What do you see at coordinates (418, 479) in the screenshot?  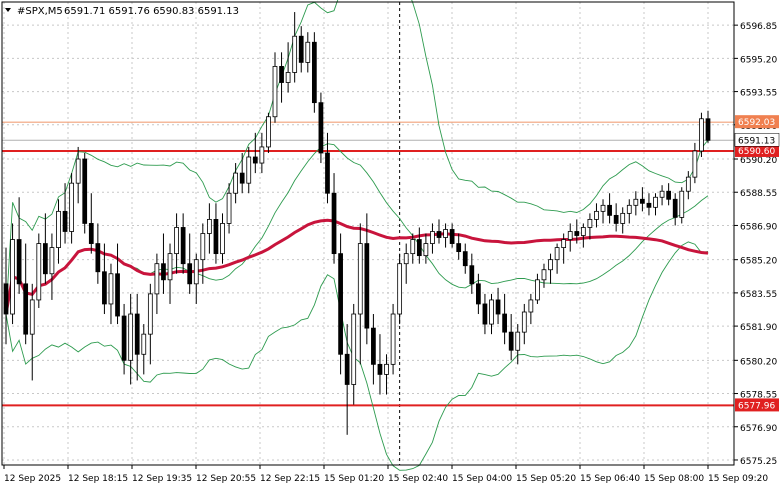 I see `time-tick-label: 15 Sep 02:40` at bounding box center [418, 479].